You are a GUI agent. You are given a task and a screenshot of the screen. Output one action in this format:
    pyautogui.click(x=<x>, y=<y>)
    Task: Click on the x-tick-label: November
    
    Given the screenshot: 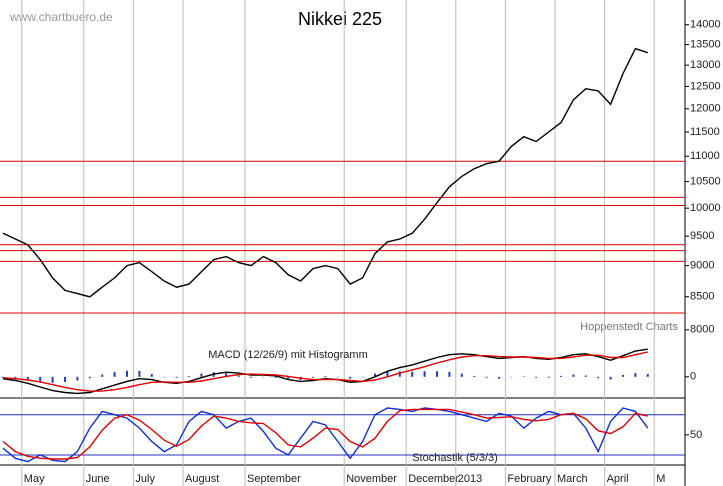 What is the action you would take?
    pyautogui.click(x=371, y=479)
    